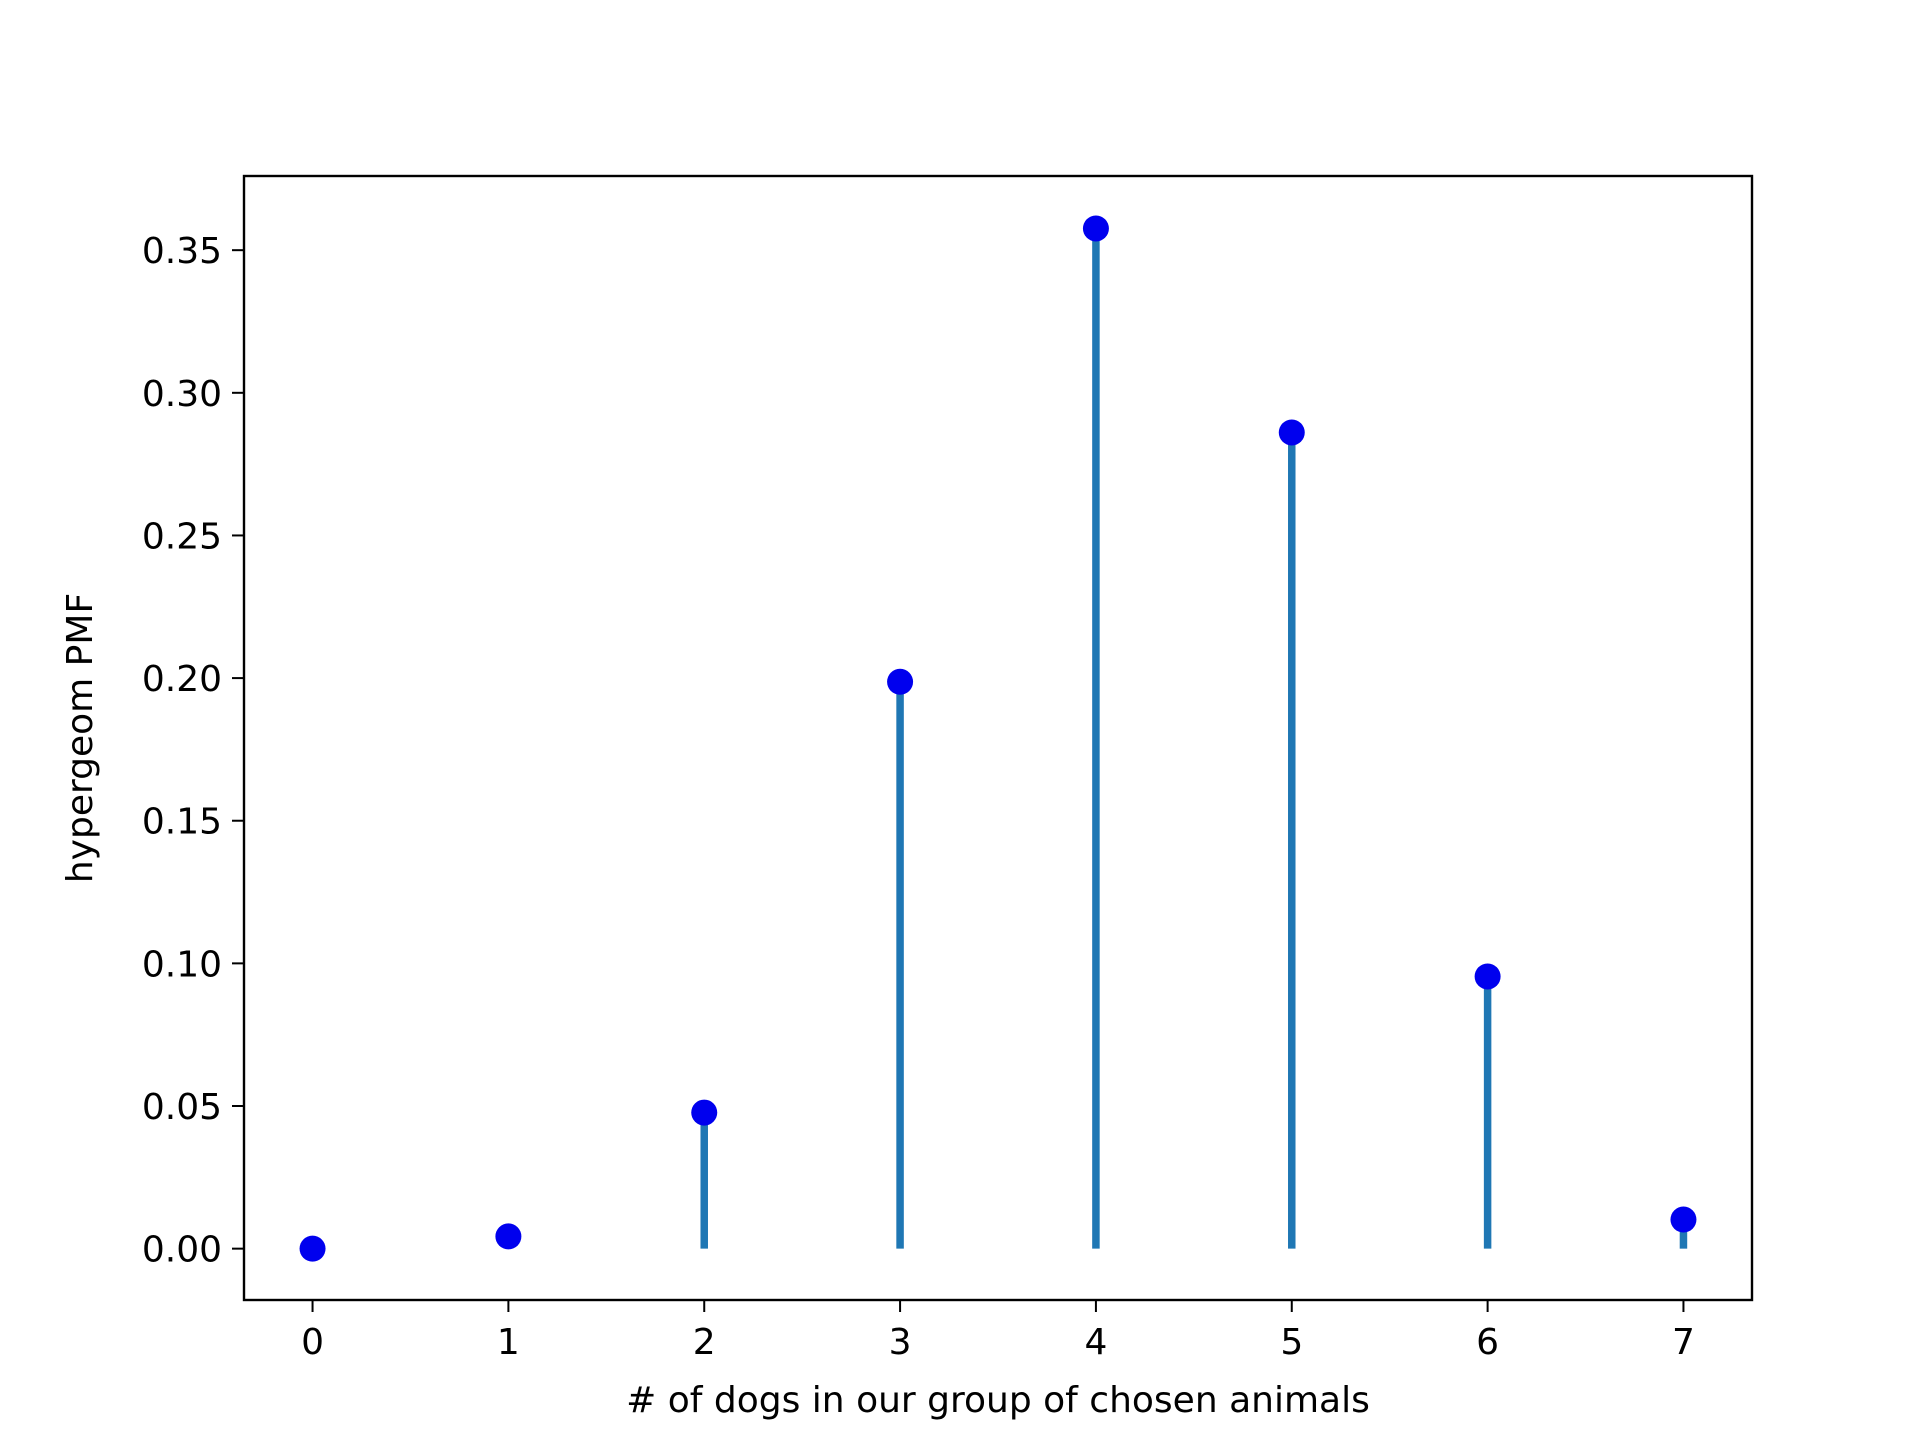 This screenshot has width=1920, height=1440. I want to click on x-axis-label: # of dogs in our group of chosen animals, so click(998, 1400).